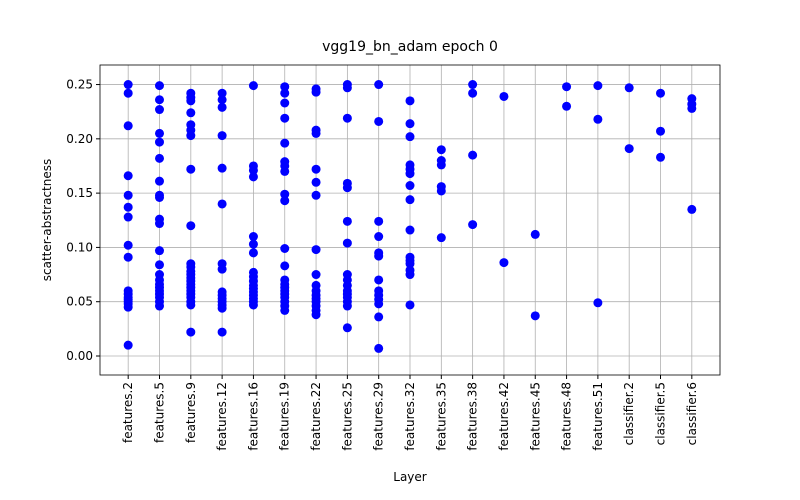 The width and height of the screenshot is (800, 500). I want to click on x-tick-label: features.19, so click(285, 416).